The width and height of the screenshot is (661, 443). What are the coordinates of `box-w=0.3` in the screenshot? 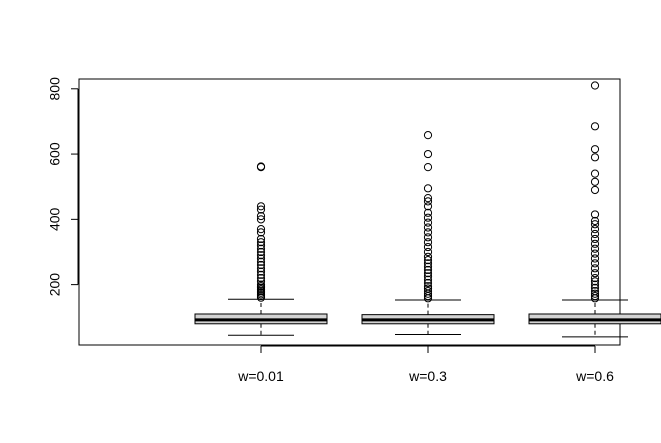 It's located at (428, 233).